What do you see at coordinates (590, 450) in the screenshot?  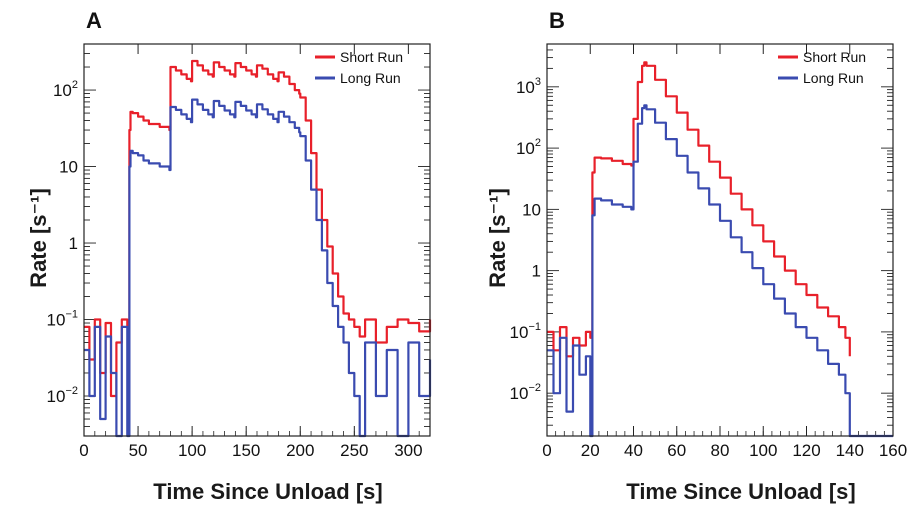 I see `x-tick-label: 20` at bounding box center [590, 450].